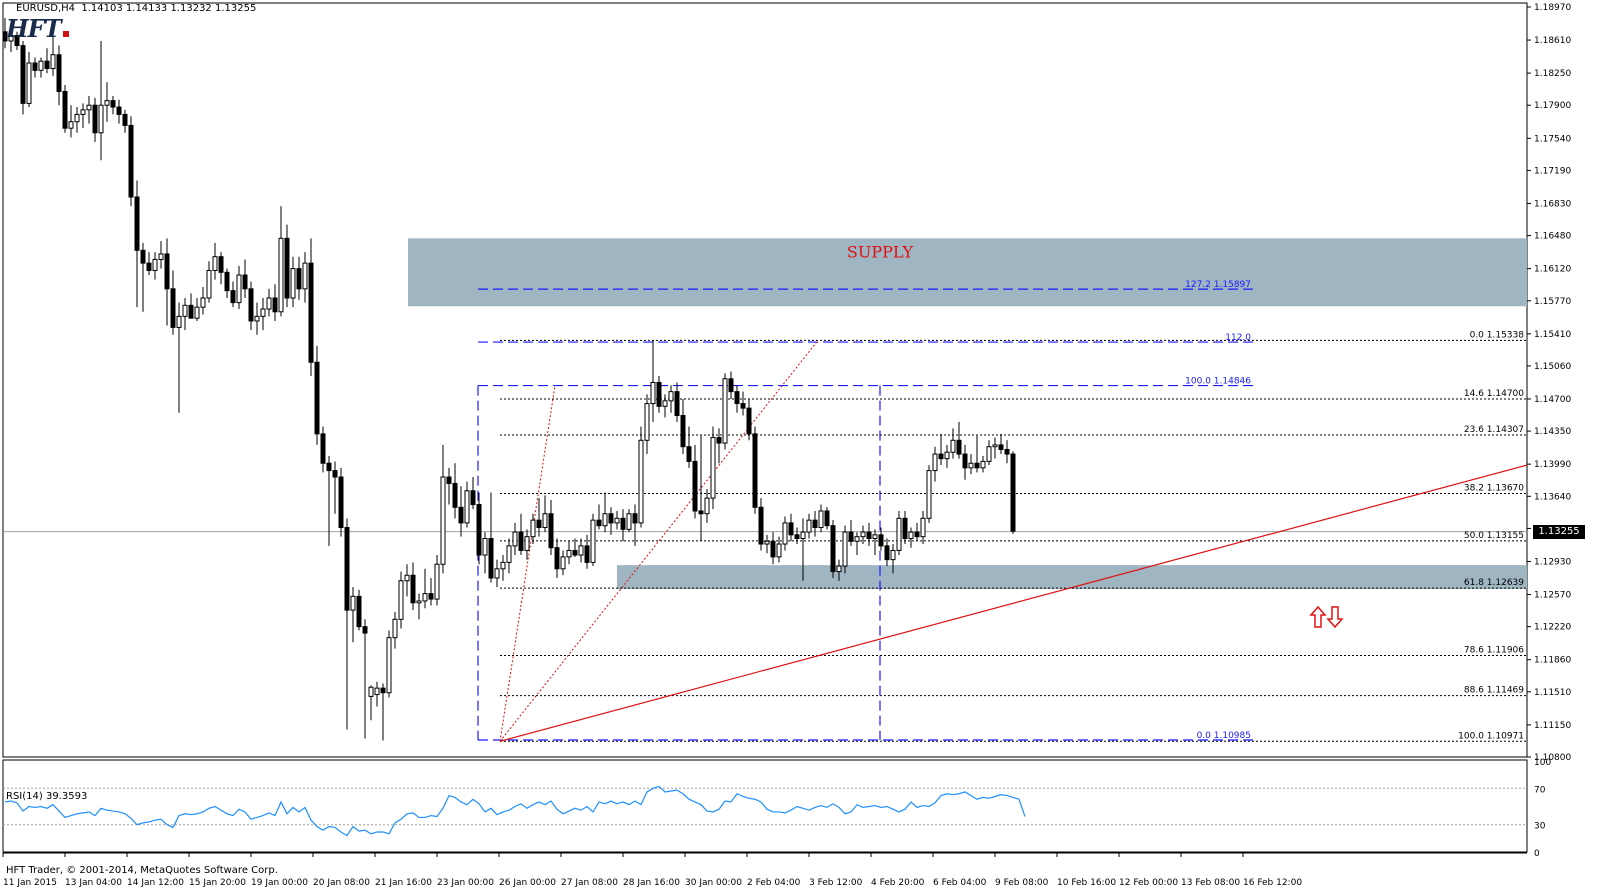 The height and width of the screenshot is (896, 1615). Describe the element at coordinates (765, 806) in the screenshot. I see `rsi-panel-frame` at that location.